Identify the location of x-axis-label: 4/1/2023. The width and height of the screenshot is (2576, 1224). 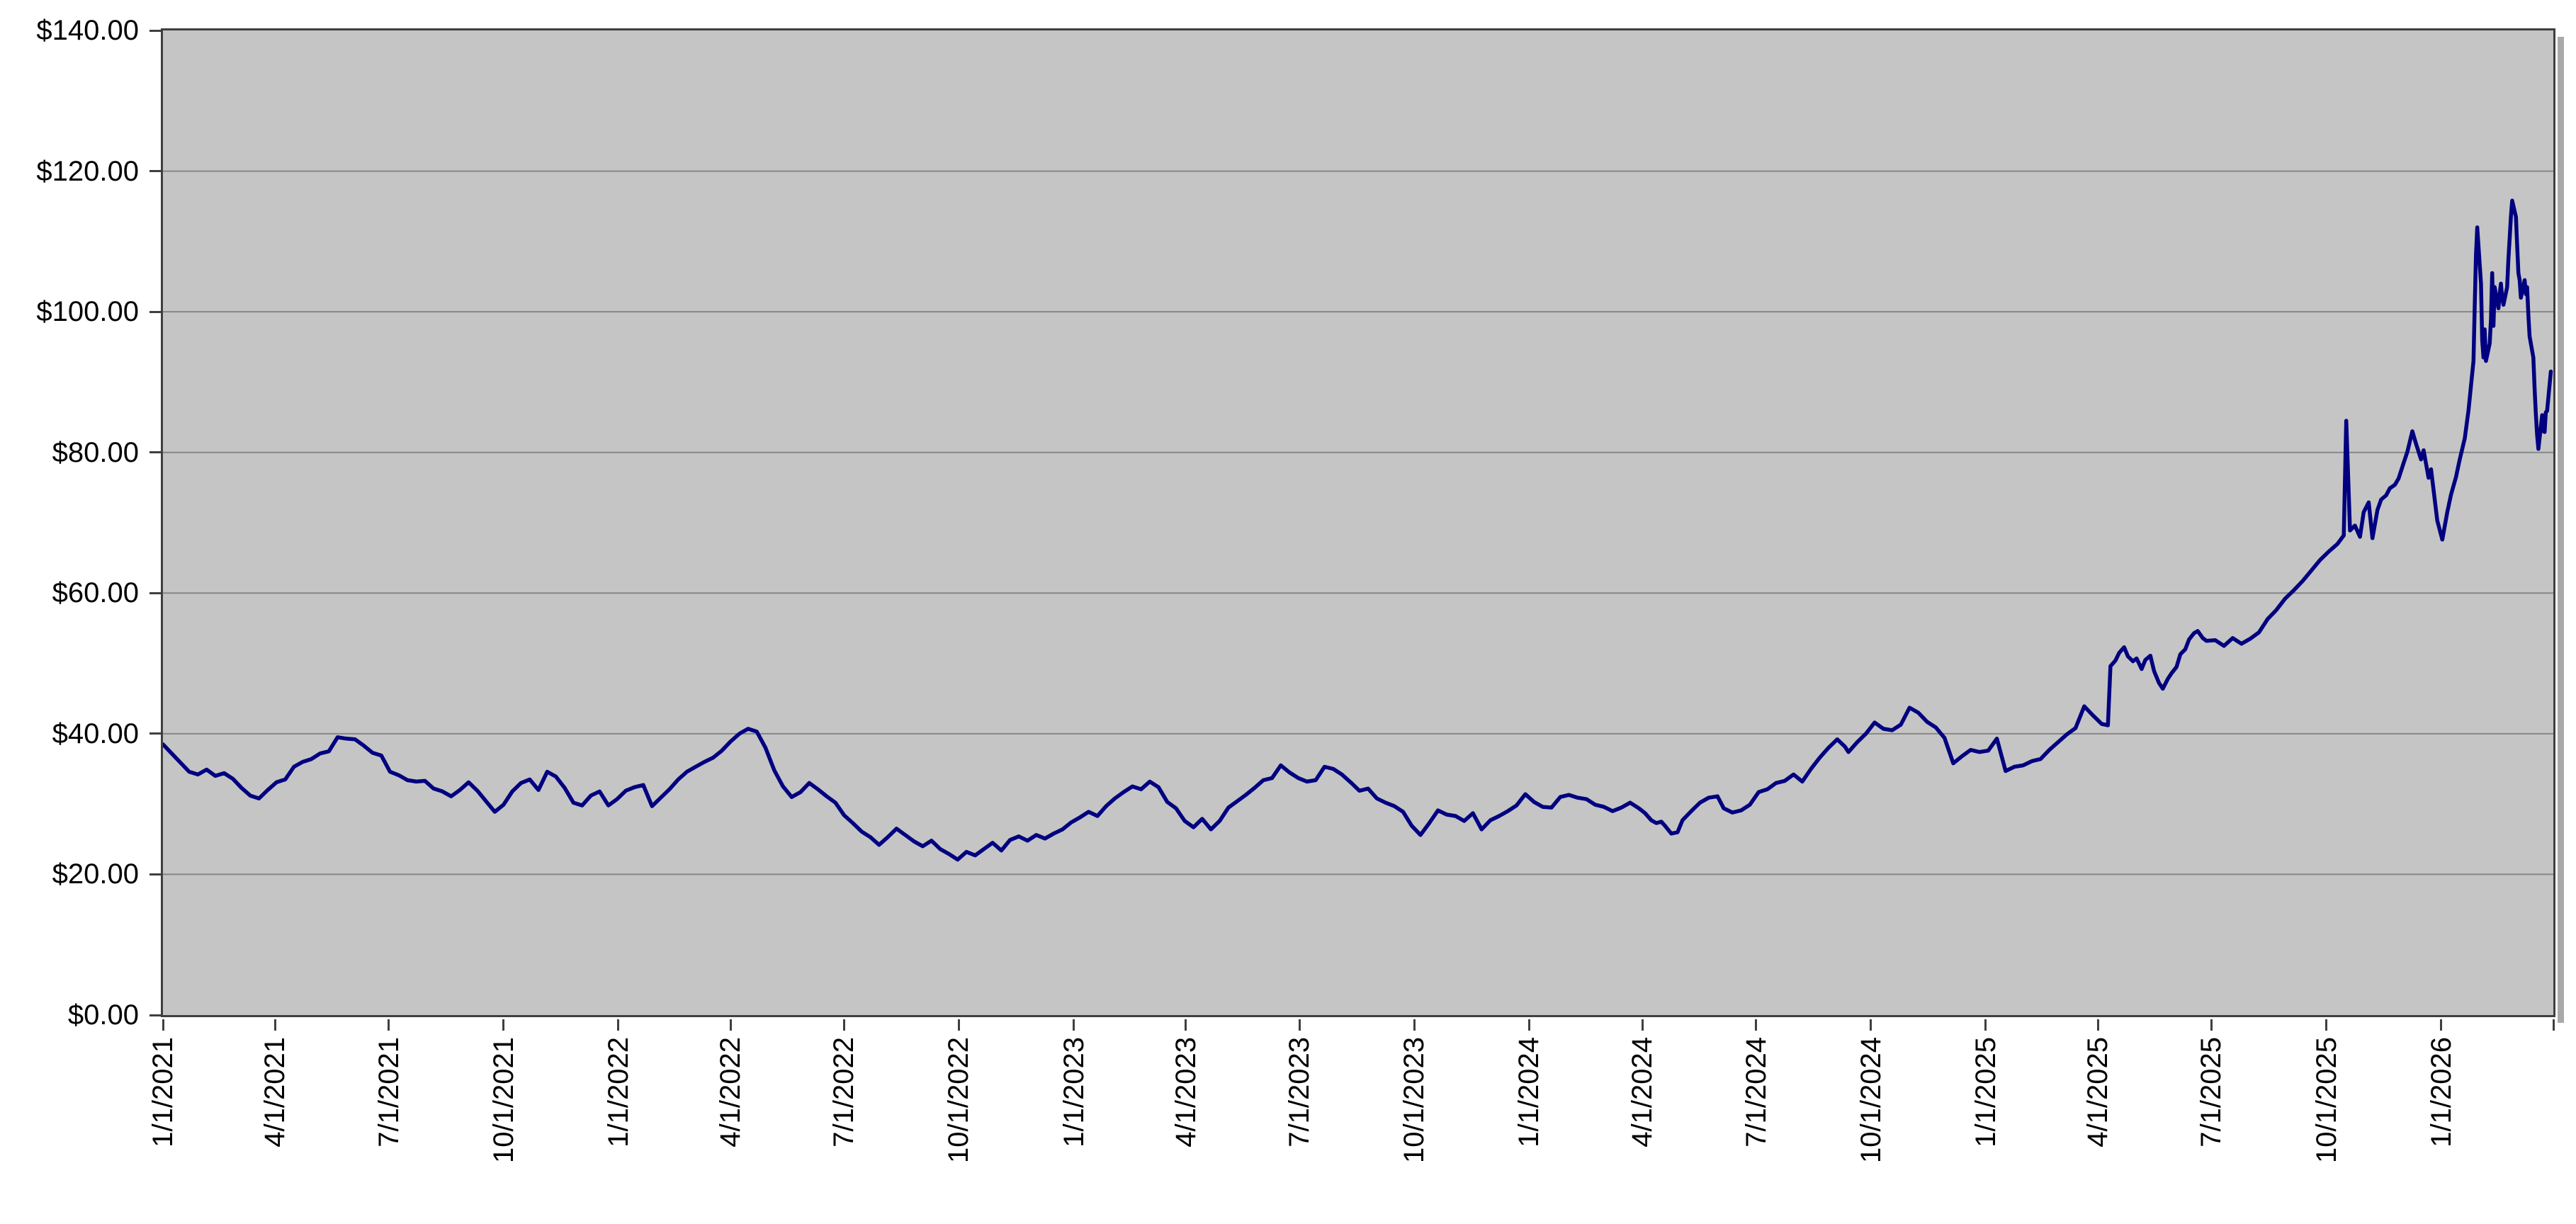
(1186, 1093).